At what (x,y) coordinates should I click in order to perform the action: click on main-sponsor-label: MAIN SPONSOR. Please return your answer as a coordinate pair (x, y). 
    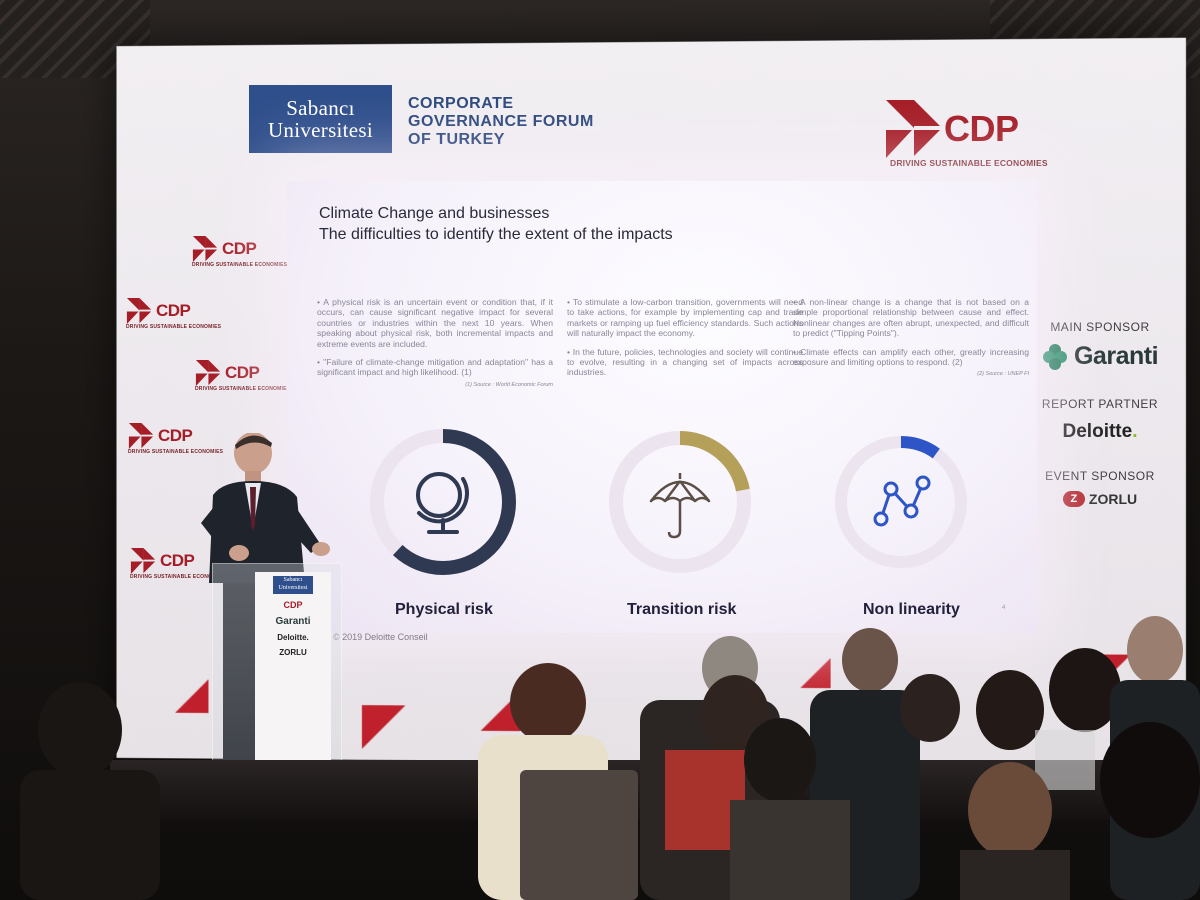
    Looking at the image, I should click on (1100, 327).